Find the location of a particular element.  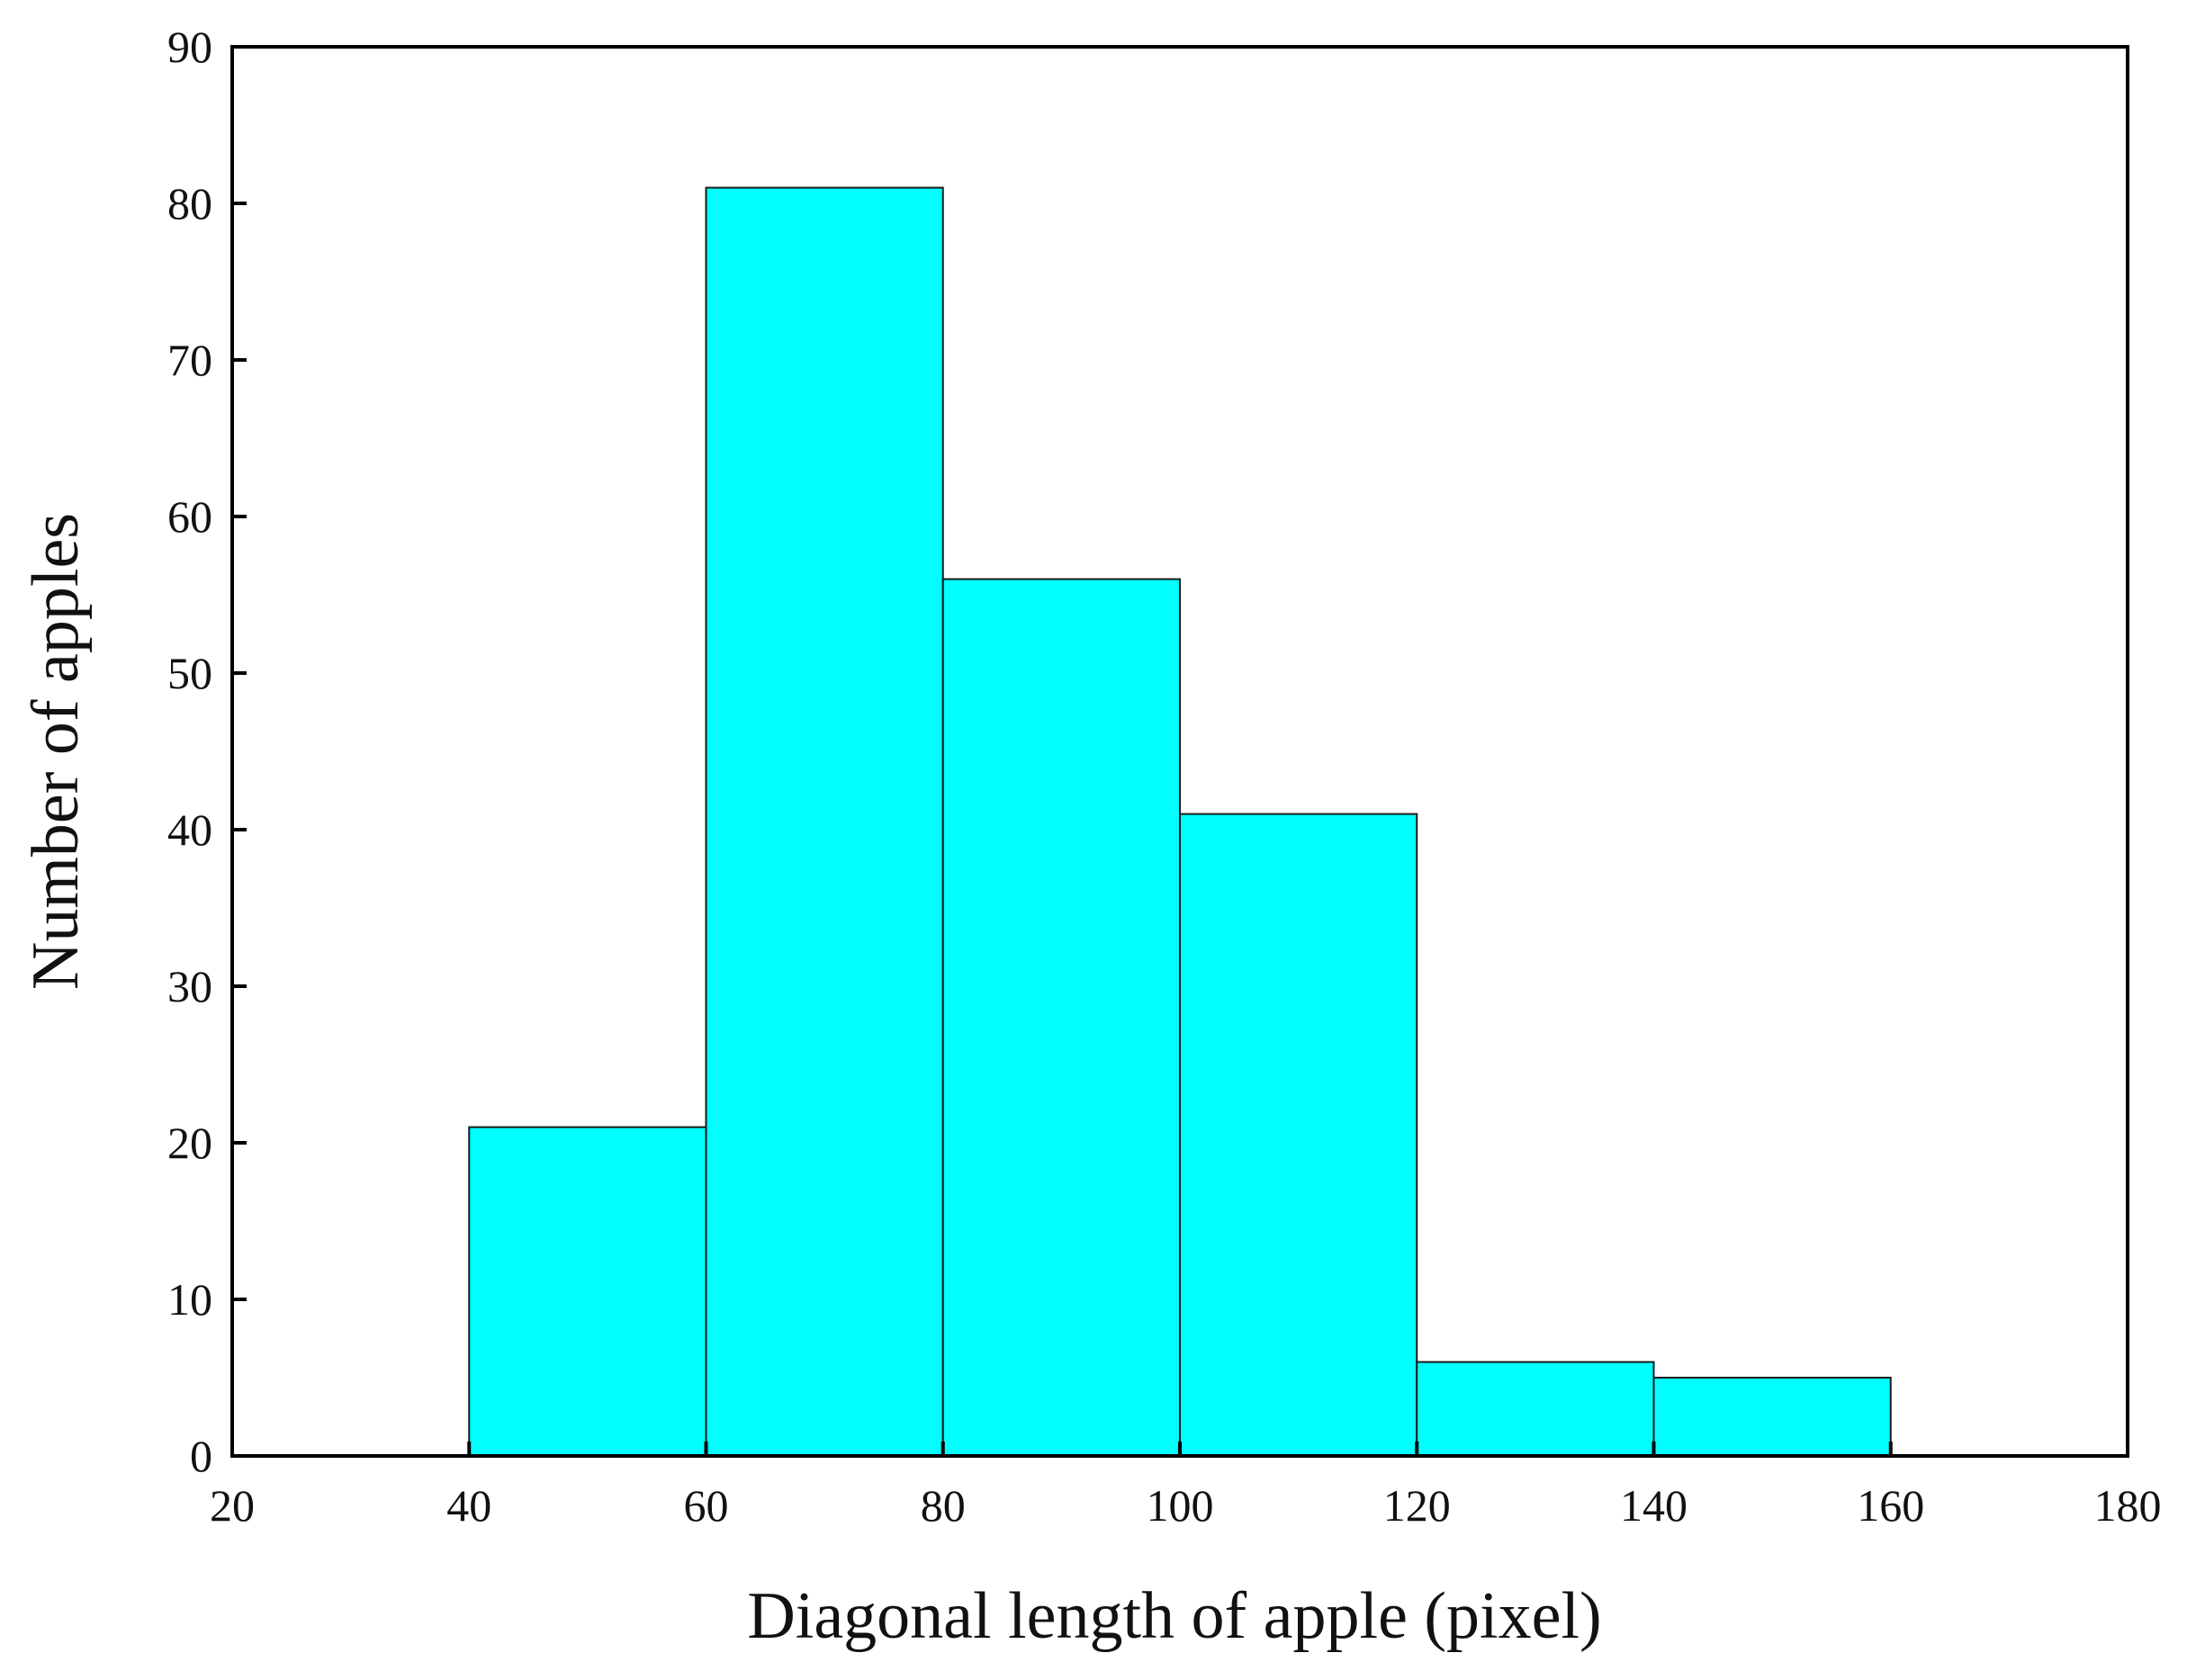

y-tick-label-50: 50 is located at coordinates (190, 673).